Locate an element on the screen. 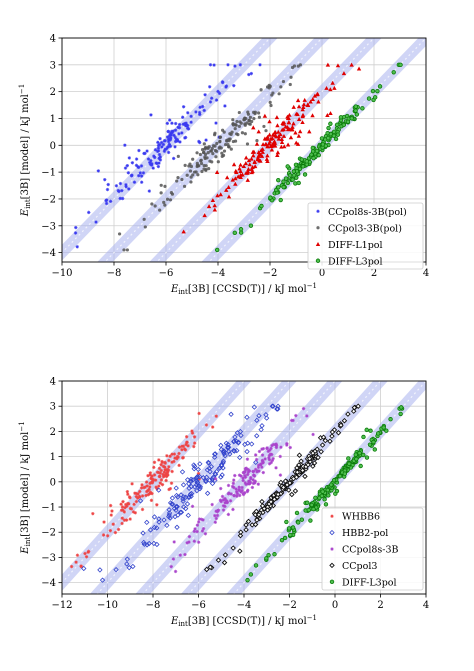  x-tick-label: −2 is located at coordinates (270, 273).